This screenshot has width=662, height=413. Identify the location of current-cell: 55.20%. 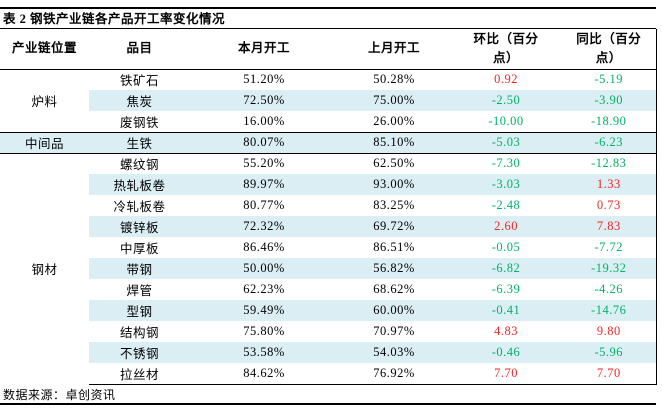
(264, 163).